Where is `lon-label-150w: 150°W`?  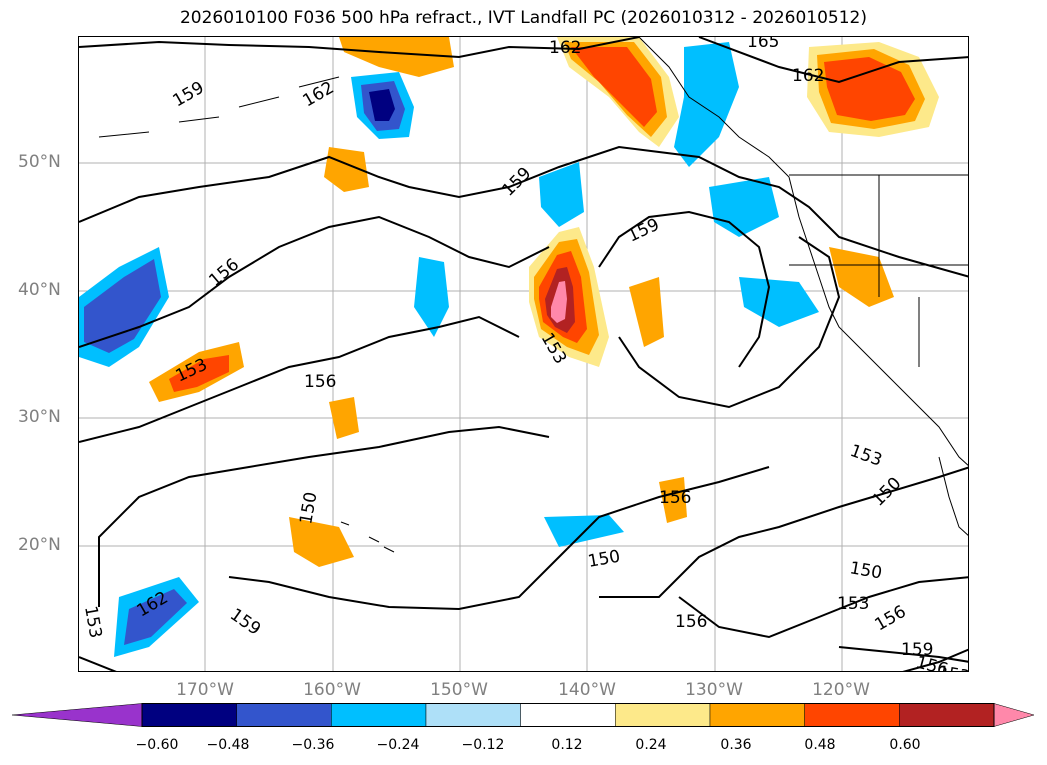 lon-label-150w: 150°W is located at coordinates (459, 690).